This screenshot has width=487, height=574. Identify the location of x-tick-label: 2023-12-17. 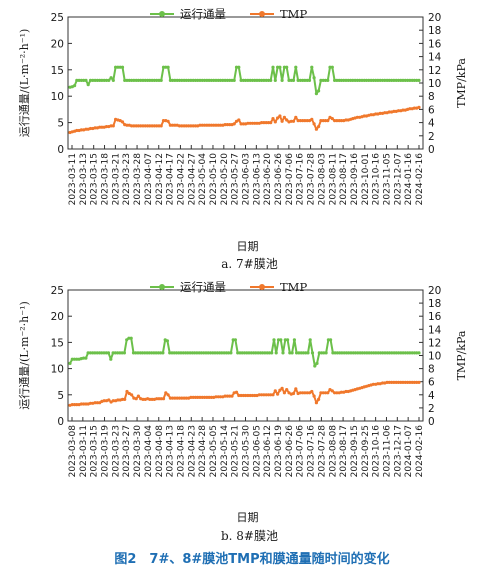
(398, 451).